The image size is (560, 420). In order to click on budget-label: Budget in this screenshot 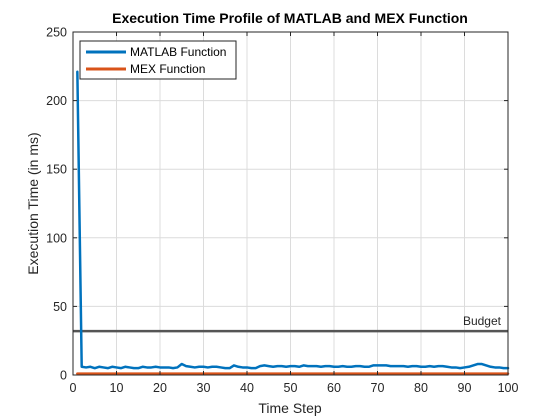, I will do `click(482, 321)`.